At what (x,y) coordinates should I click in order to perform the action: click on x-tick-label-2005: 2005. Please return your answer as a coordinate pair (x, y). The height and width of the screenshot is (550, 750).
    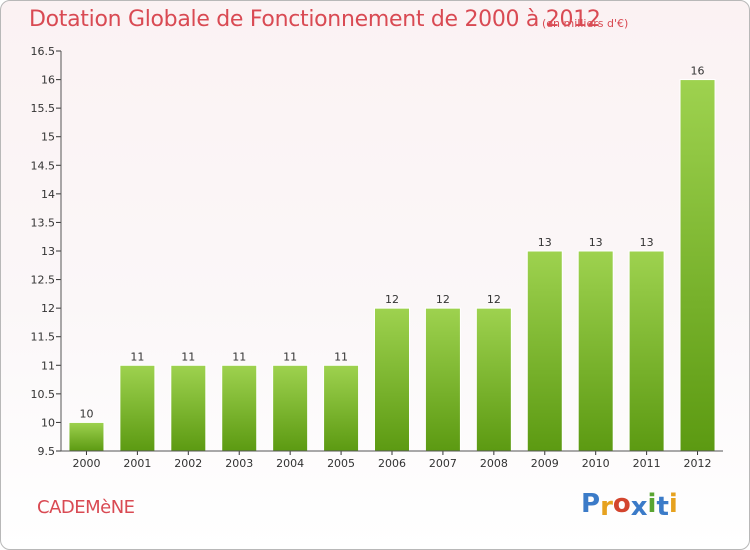
    Looking at the image, I should click on (341, 463).